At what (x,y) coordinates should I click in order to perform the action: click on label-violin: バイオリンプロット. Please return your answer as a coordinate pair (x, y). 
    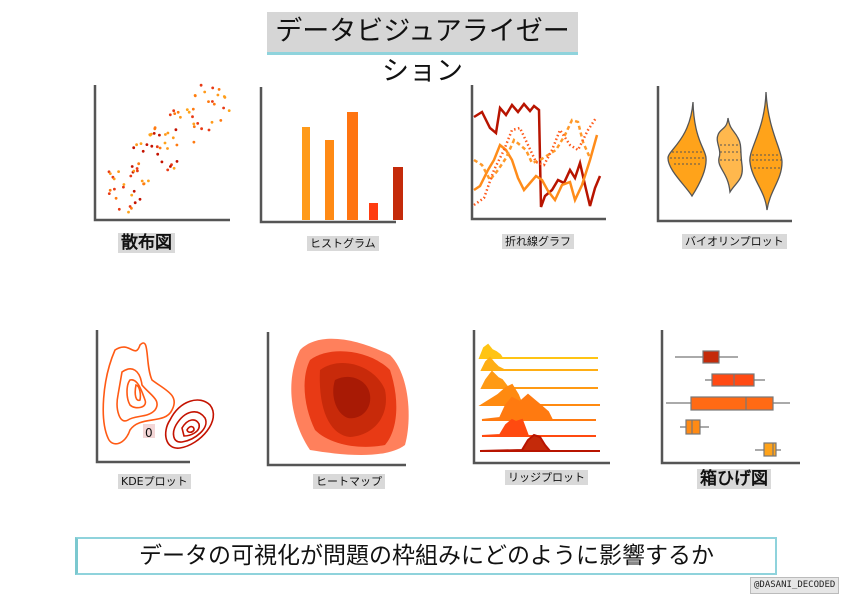
    Looking at the image, I should click on (734, 241).